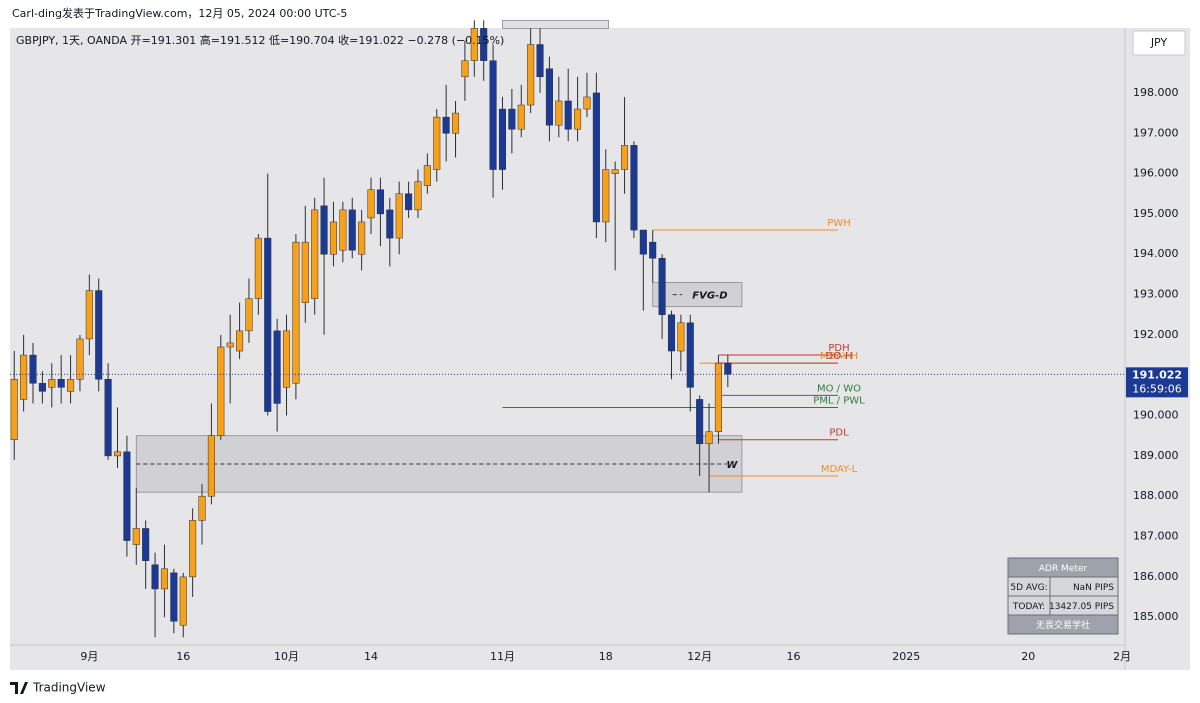 The image size is (1200, 703). Describe the element at coordinates (1156, 616) in the screenshot. I see `y-tick-label: 185.000` at that location.